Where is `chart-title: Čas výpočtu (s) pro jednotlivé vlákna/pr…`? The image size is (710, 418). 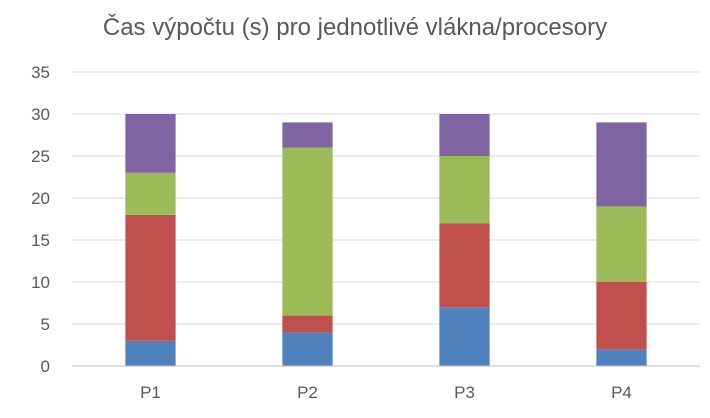
chart-title: Čas výpočtu (s) pro jednotlivé vlákna/pr… is located at coordinates (355, 27).